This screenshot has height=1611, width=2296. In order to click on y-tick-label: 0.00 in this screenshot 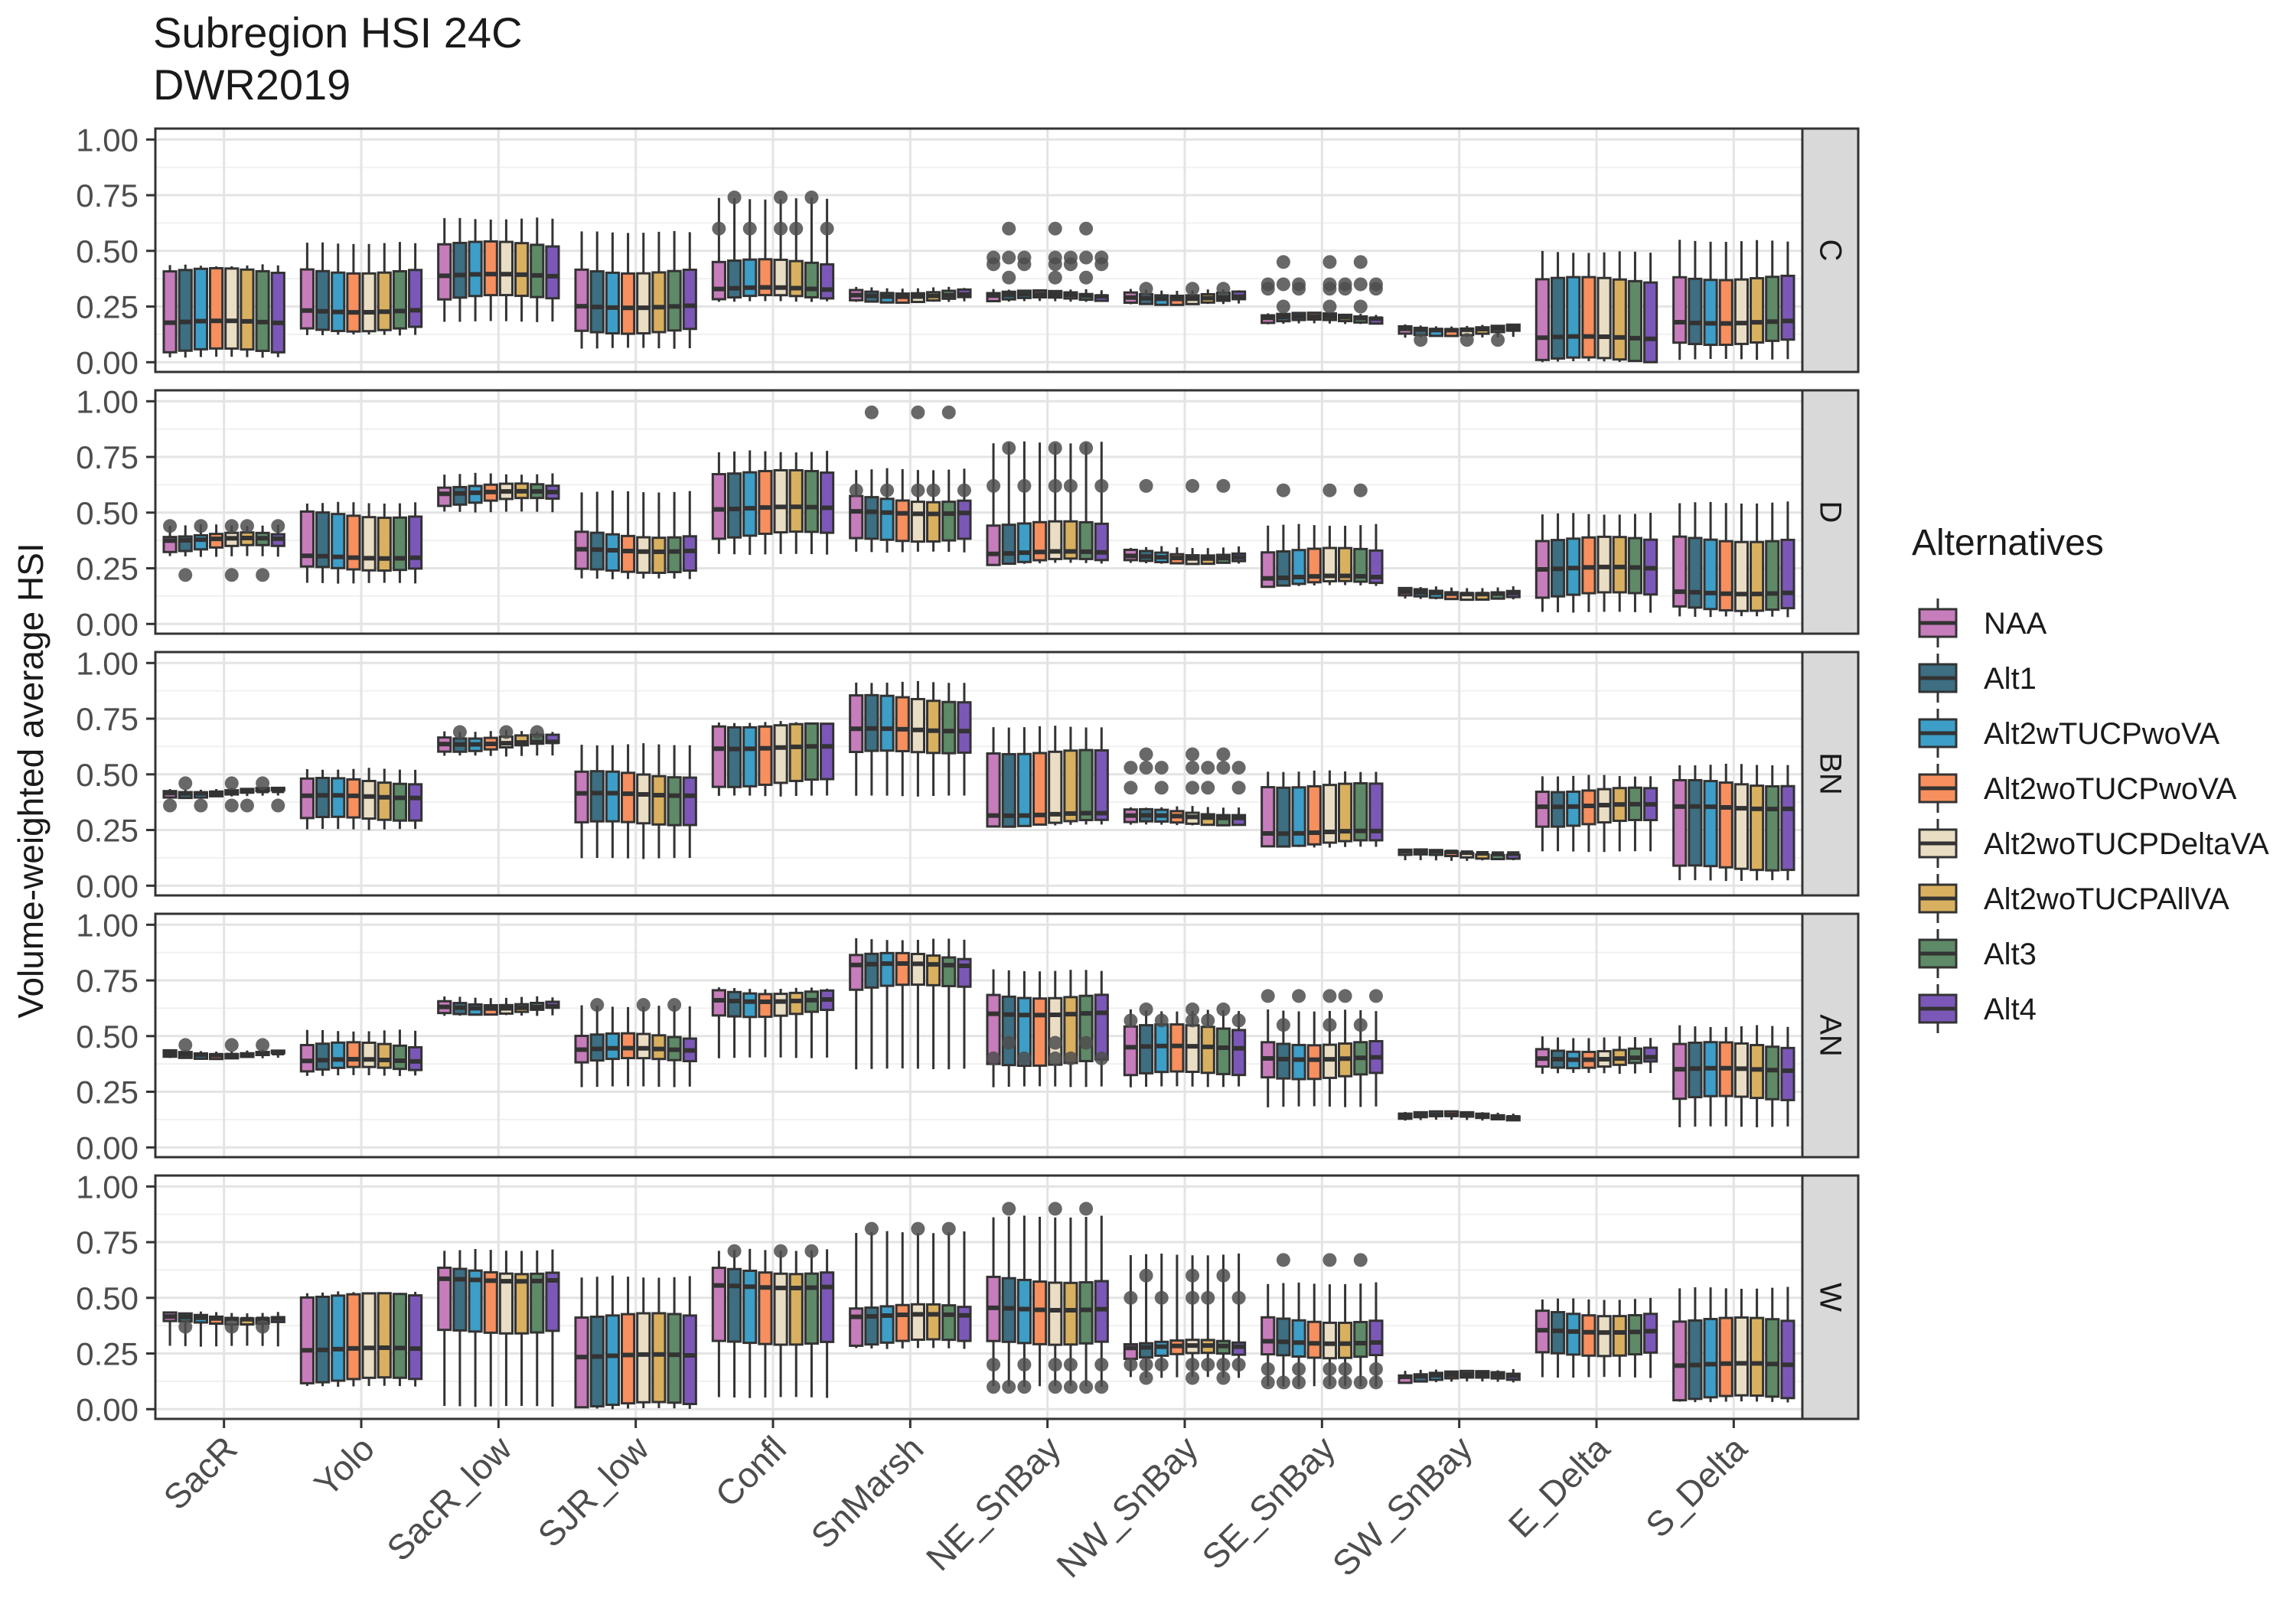, I will do `click(107, 1409)`.